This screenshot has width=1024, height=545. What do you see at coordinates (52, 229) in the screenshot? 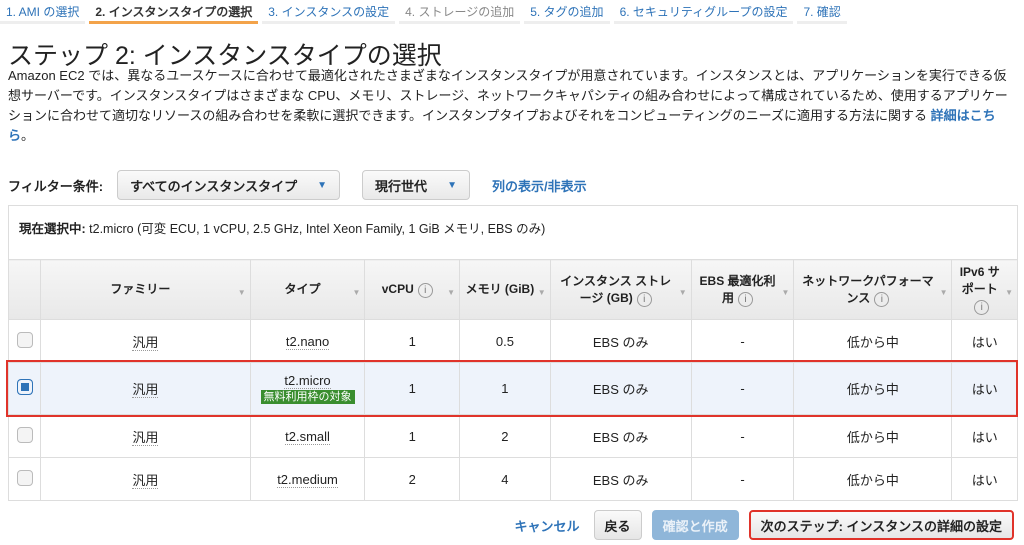
I see `current-selection-label: 現在選択中:` at bounding box center [52, 229].